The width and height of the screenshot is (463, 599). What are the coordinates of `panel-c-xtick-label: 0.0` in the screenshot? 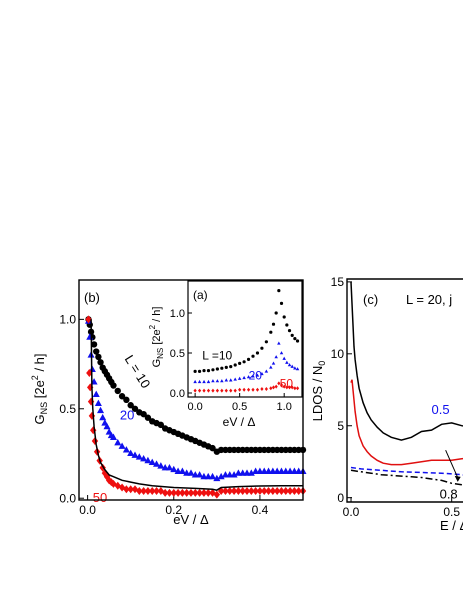 It's located at (351, 512).